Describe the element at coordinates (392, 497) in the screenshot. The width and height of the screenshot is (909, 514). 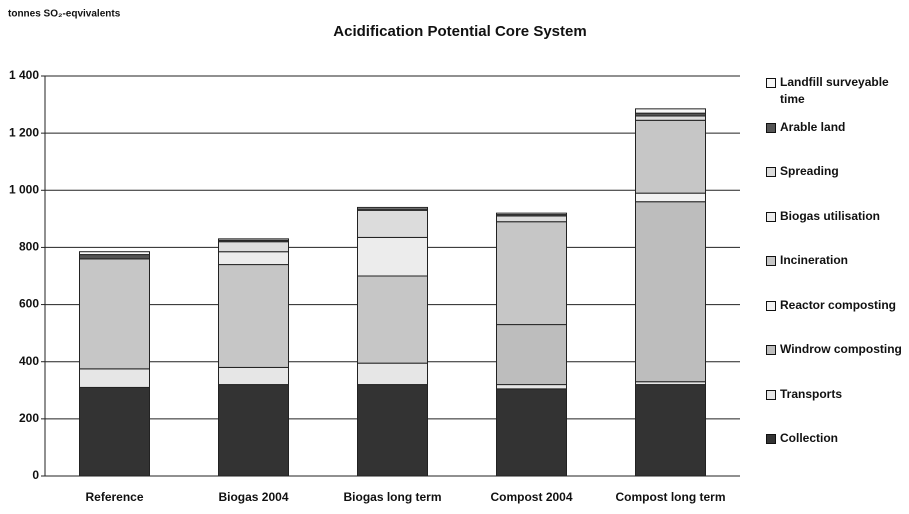
I see `x-tick-label: Biogas long term` at that location.